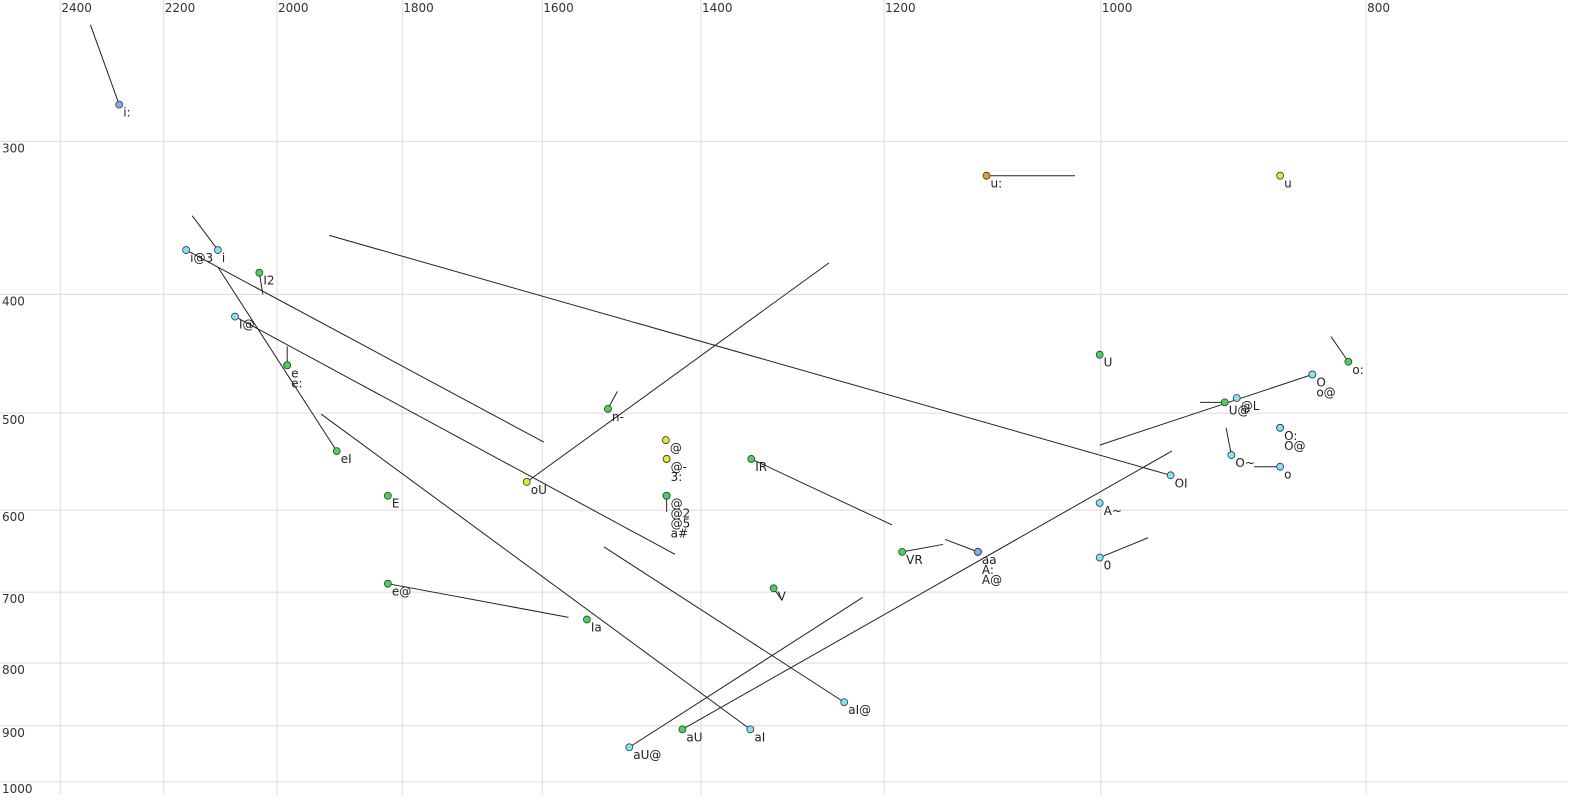 The image size is (1580, 800). Describe the element at coordinates (126, 113) in the screenshot. I see `vowel-label: i:` at that location.